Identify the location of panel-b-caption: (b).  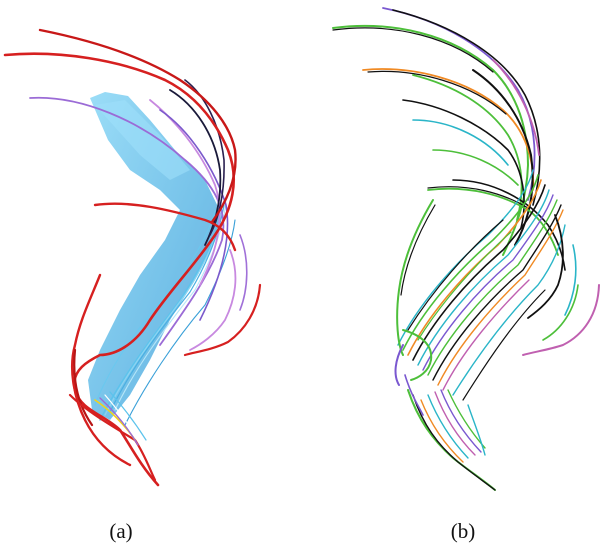
(463, 531).